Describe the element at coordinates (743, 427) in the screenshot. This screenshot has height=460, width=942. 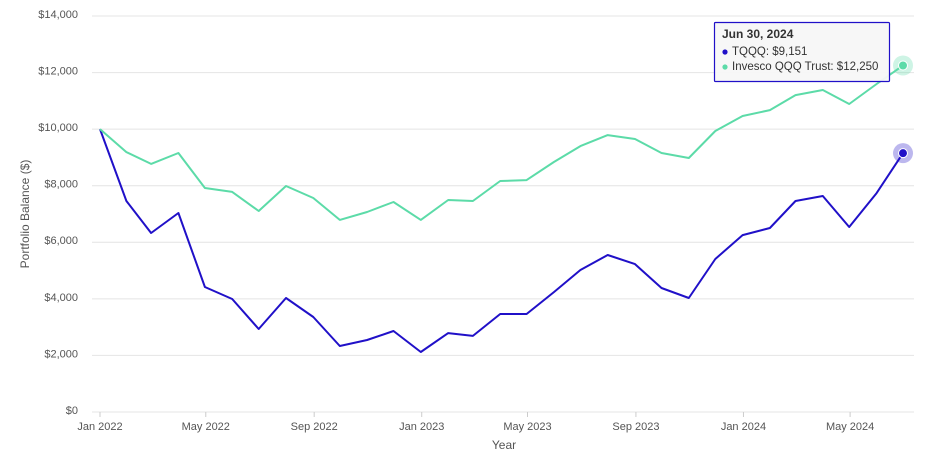
I see `x-tick-label: Jan 2024` at that location.